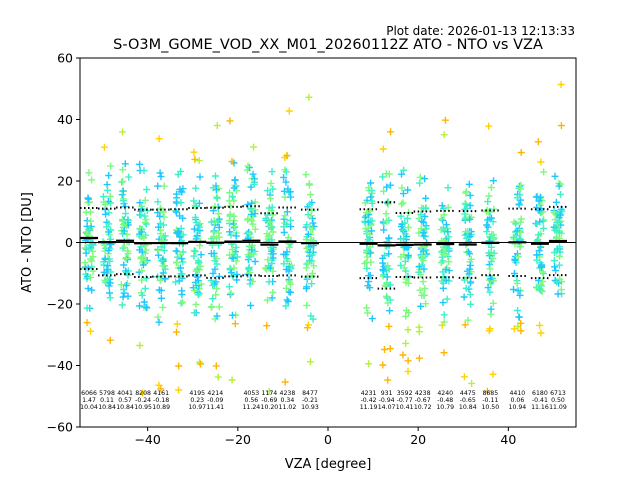 The height and width of the screenshot is (480, 640). What do you see at coordinates (490, 407) in the screenshot?
I see `bin-stat-std: 10.50` at bounding box center [490, 407].